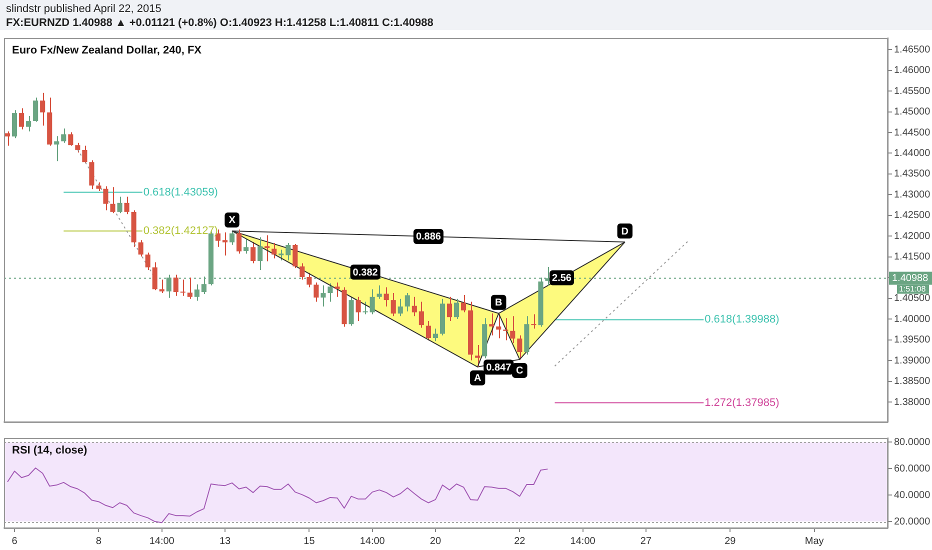 The width and height of the screenshot is (932, 550). What do you see at coordinates (912, 70) in the screenshot?
I see `y-tick-label: 1.46000` at bounding box center [912, 70].